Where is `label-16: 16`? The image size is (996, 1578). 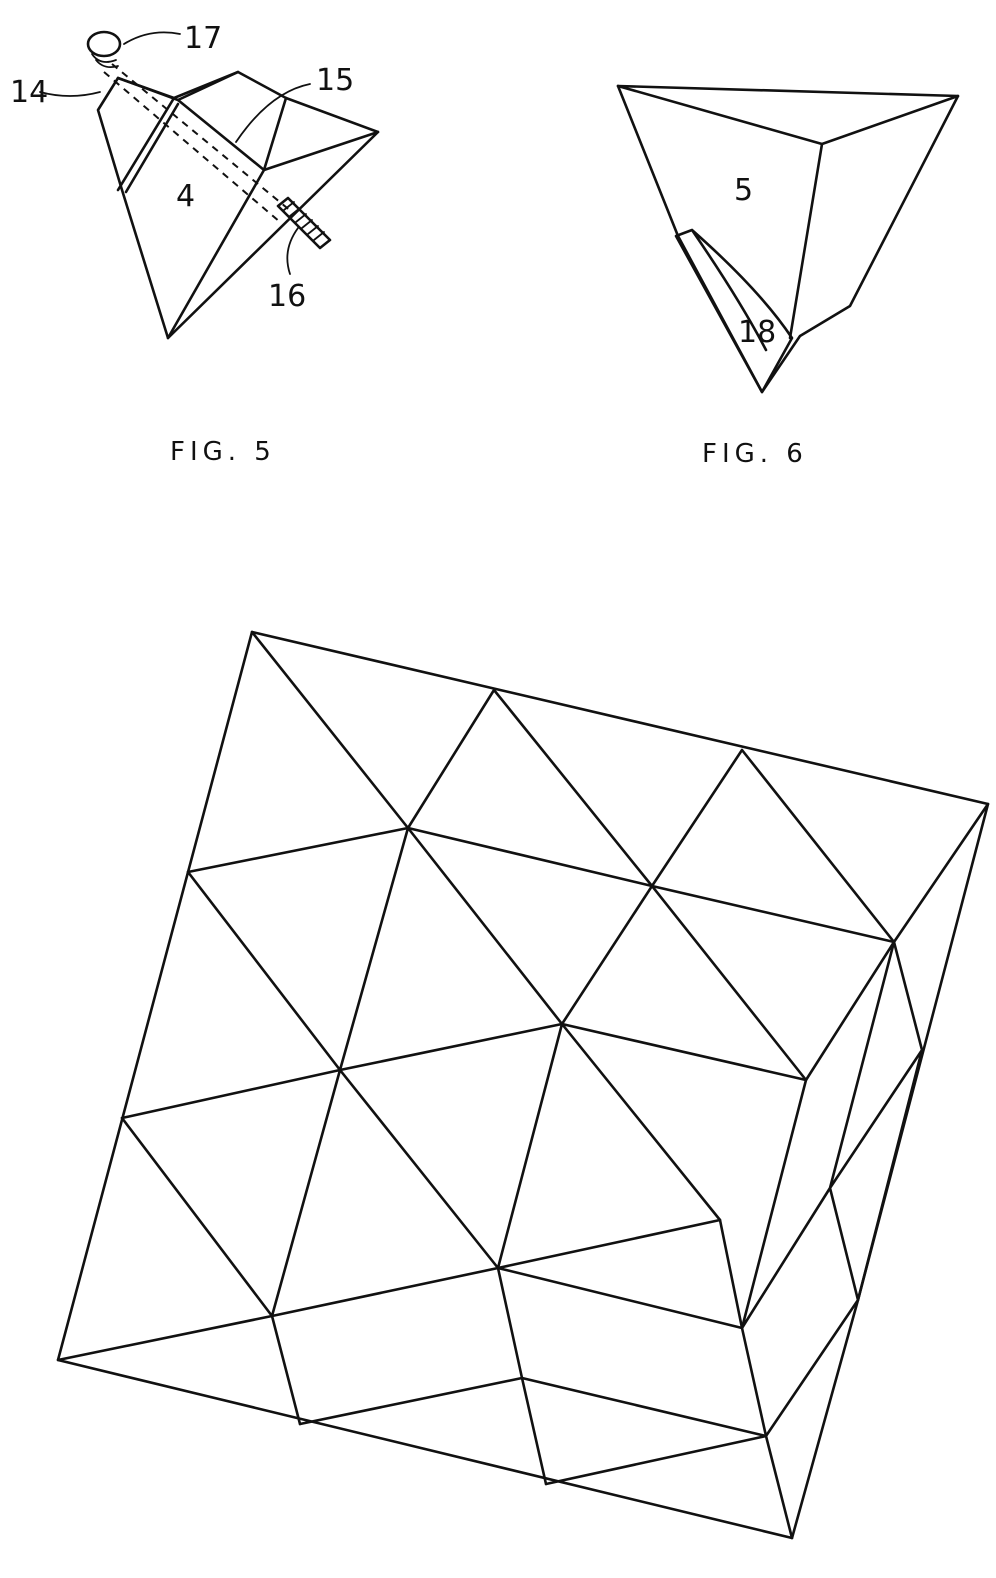
label-16: 16 is located at coordinates (287, 296).